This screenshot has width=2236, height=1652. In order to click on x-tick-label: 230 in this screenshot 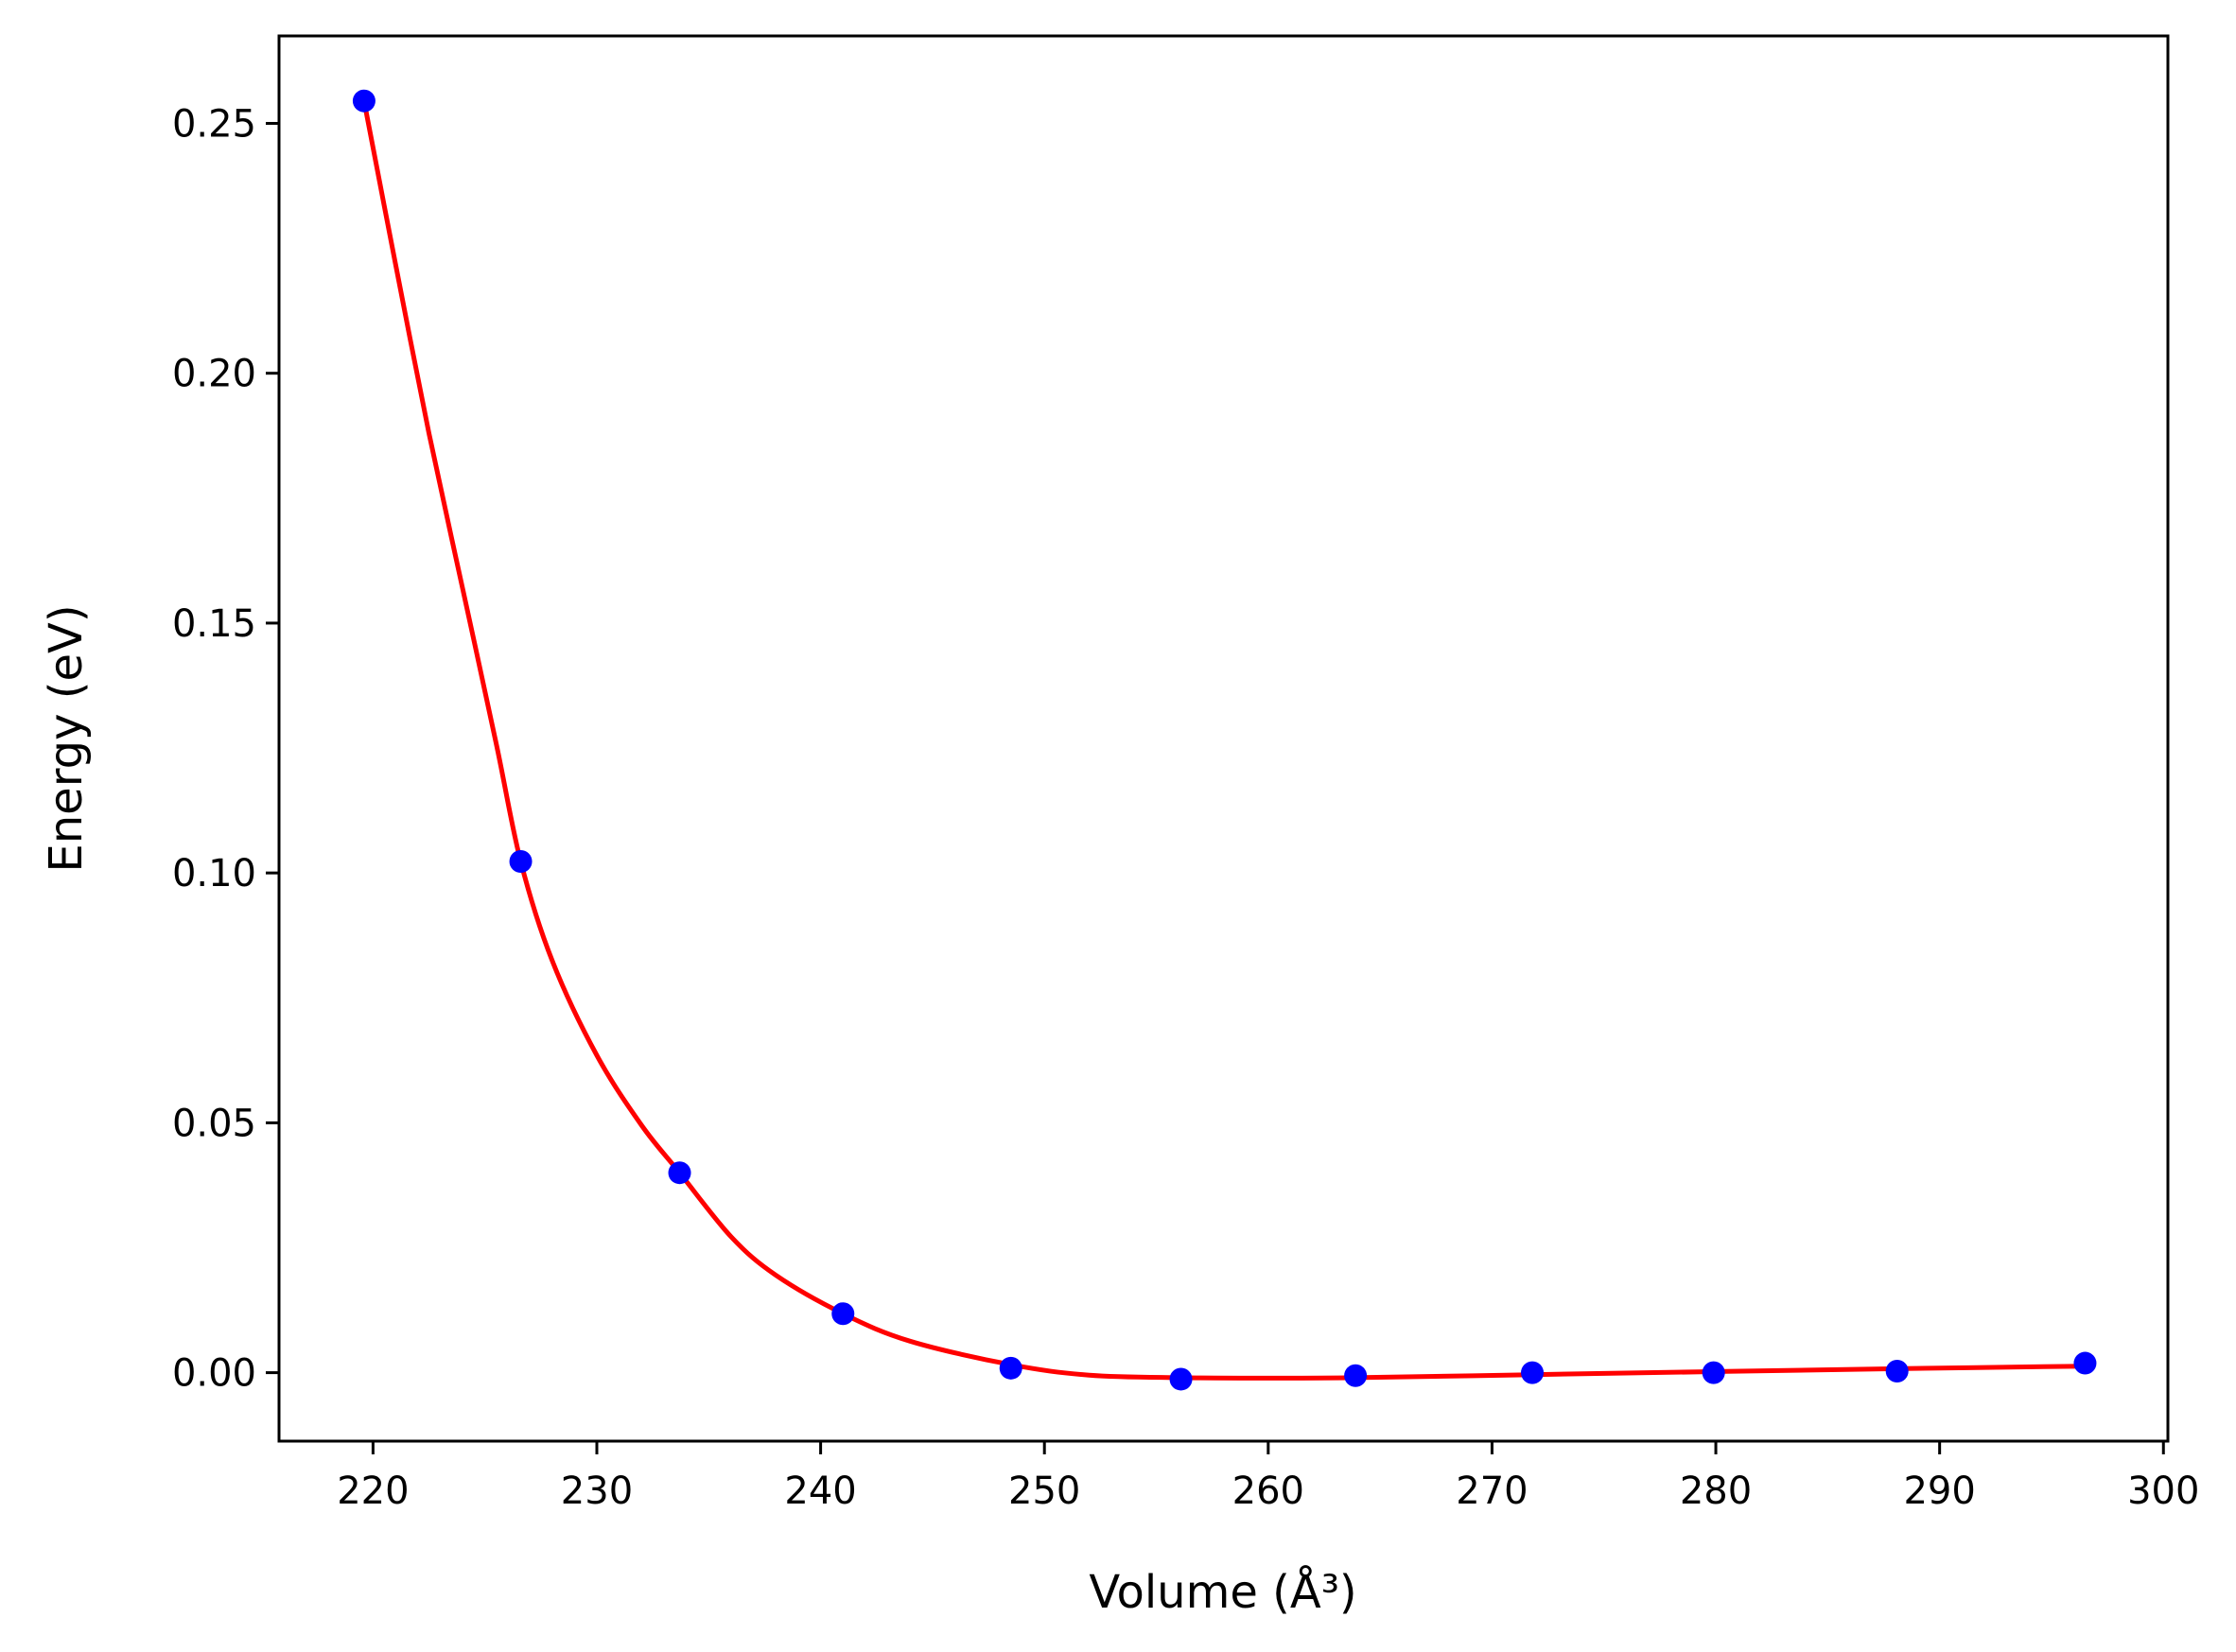, I will do `click(597, 1491)`.